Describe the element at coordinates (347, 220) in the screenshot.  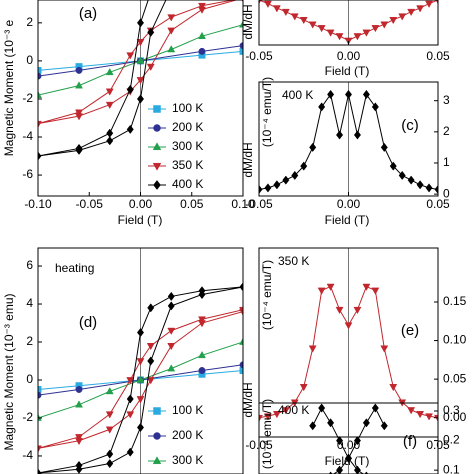
I see `x-axis-label: Field (T)` at that location.